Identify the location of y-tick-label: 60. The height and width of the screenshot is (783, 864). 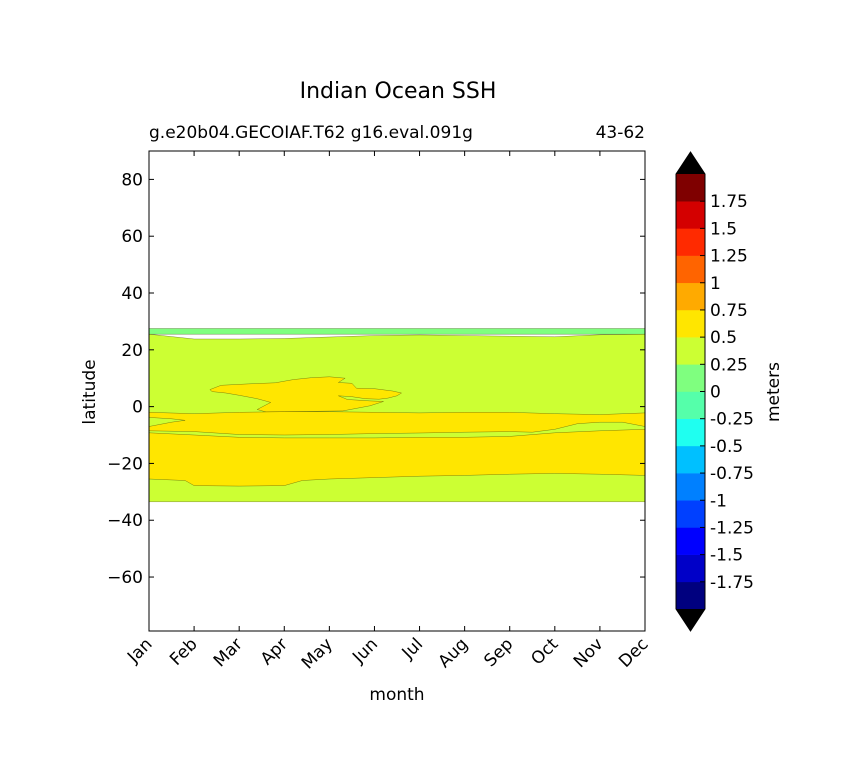
(132, 237).